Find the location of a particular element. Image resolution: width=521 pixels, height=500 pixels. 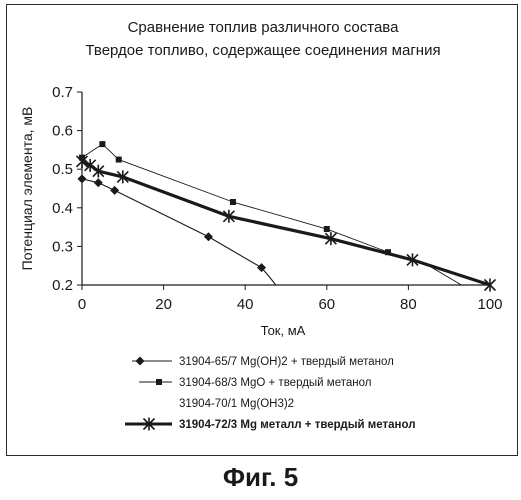

legend-entry-3: 31904-70/1 Mg(OH3)2 is located at coordinates (236, 404).